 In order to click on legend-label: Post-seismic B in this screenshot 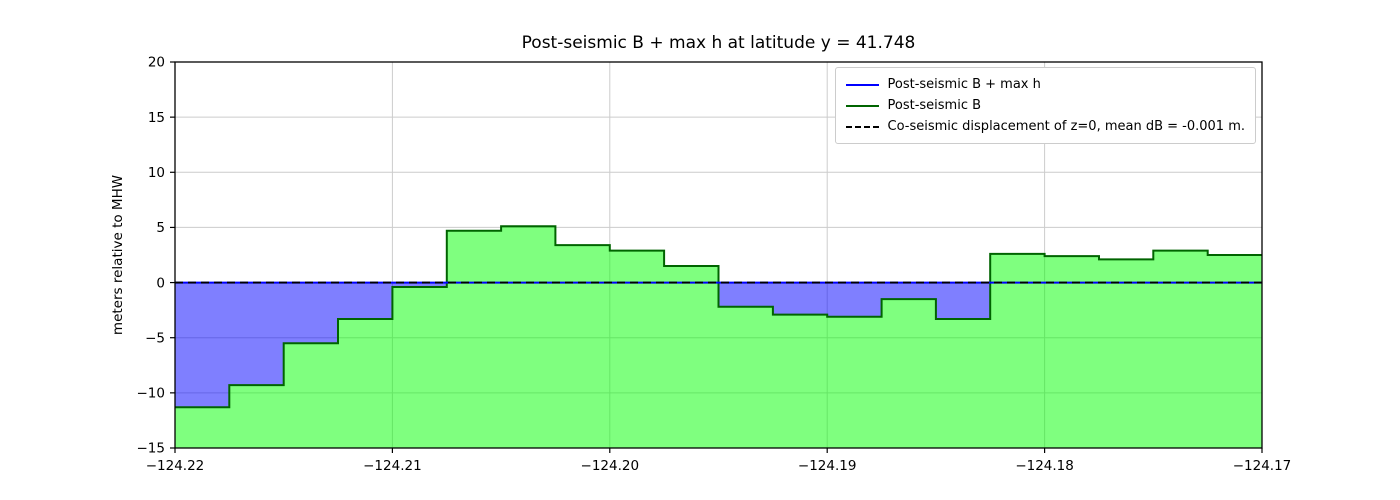, I will do `click(934, 105)`.